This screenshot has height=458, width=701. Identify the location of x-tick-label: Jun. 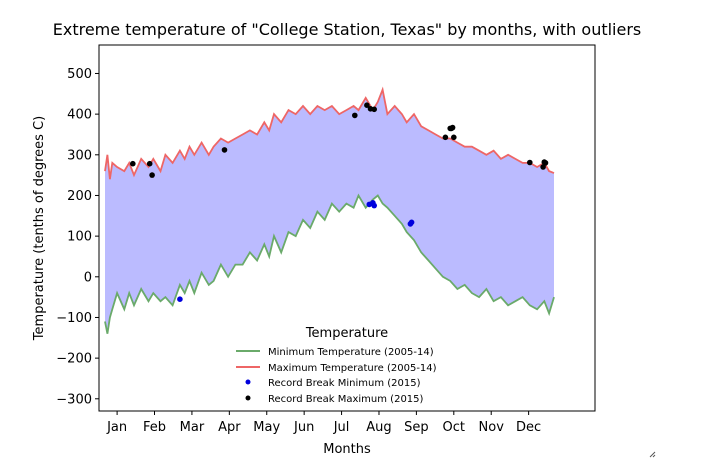
(303, 427).